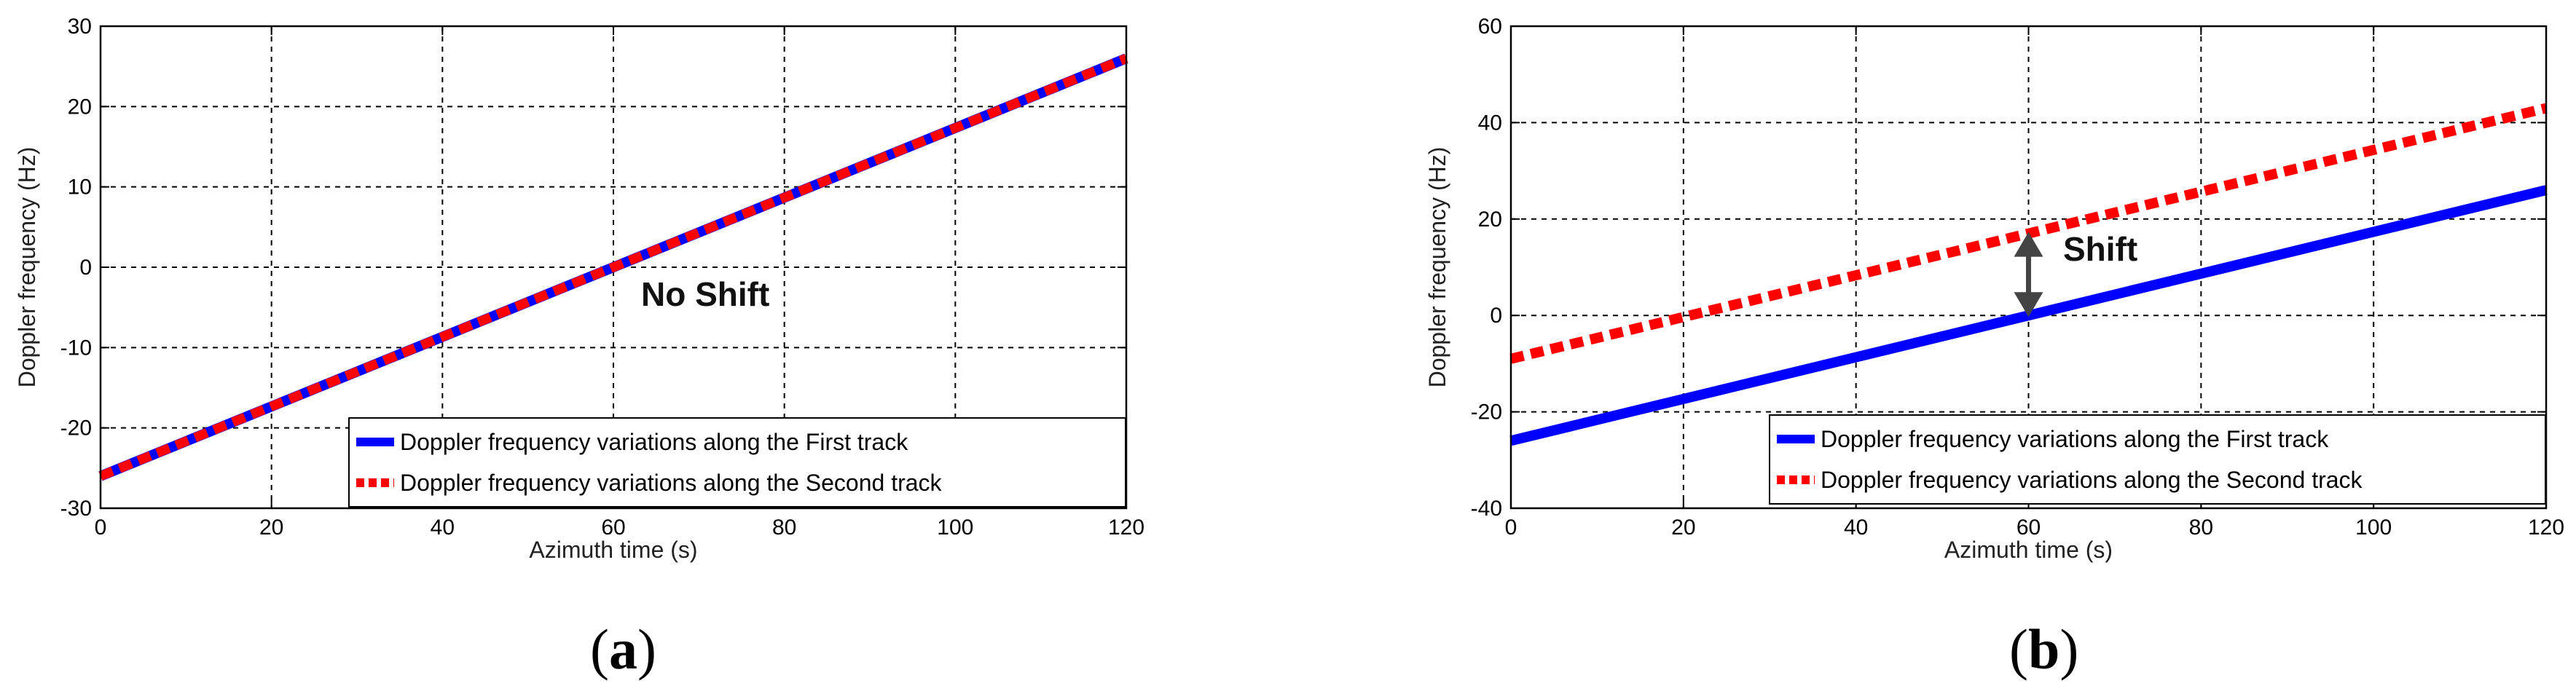 This screenshot has width=2576, height=691. What do you see at coordinates (2100, 249) in the screenshot?
I see `annotation-text: Shift` at bounding box center [2100, 249].